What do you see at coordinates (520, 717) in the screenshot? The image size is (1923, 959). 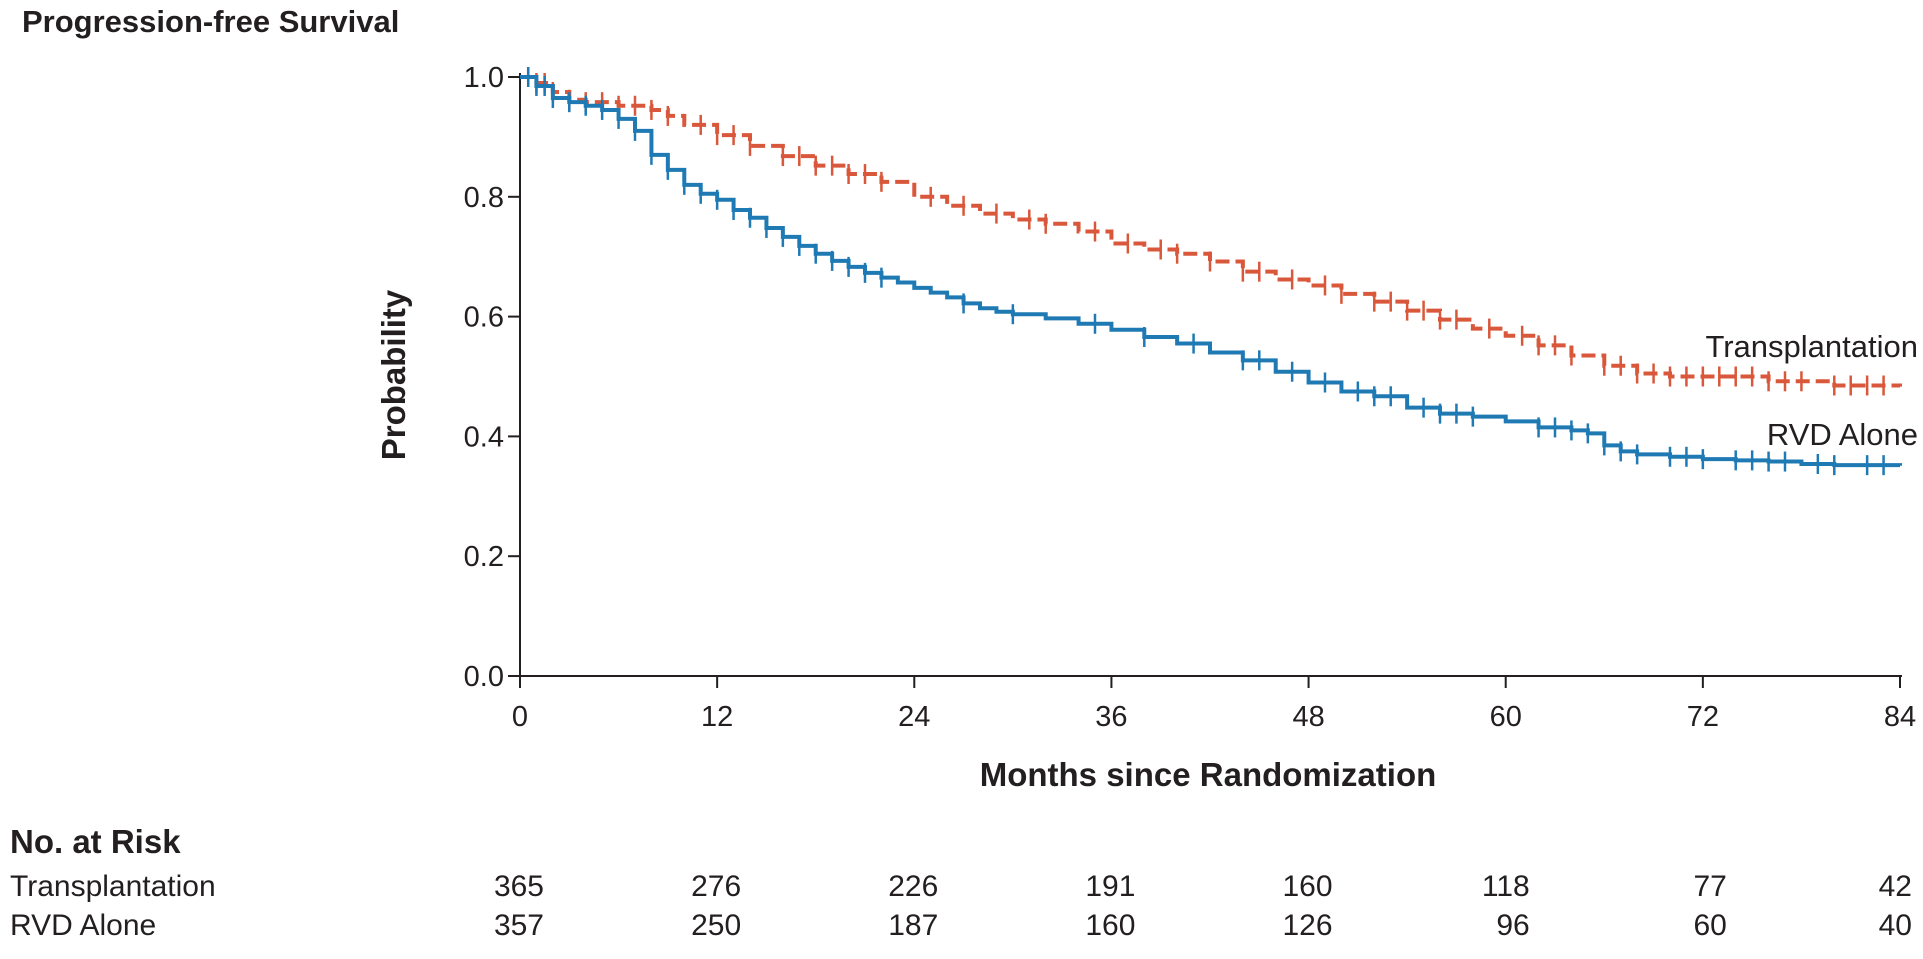 I see `x-tick-label: 0` at bounding box center [520, 717].